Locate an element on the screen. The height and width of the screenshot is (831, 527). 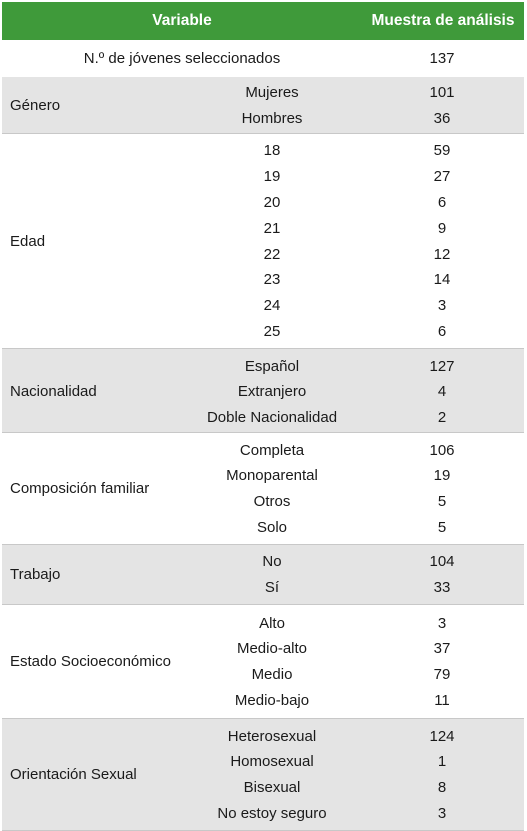
row-category: Heterosexual is located at coordinates (272, 736).